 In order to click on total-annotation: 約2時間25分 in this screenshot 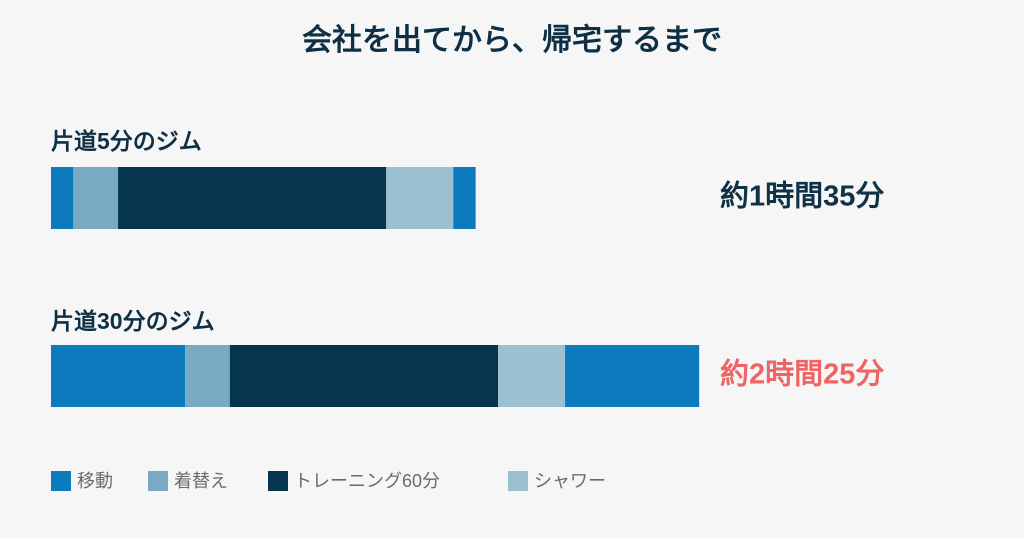, I will do `click(802, 374)`.